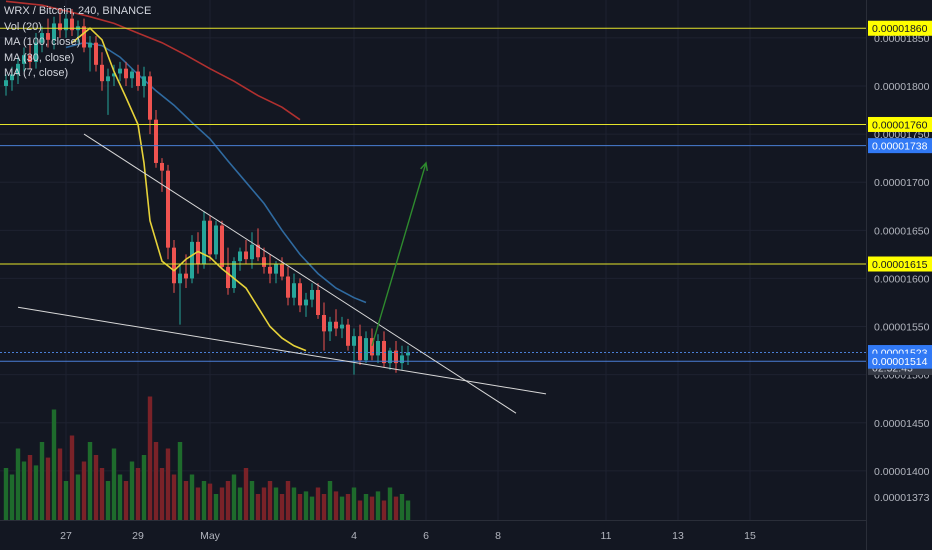 The image size is (932, 550). What do you see at coordinates (354, 536) in the screenshot?
I see `time-tick-label: 4` at bounding box center [354, 536].